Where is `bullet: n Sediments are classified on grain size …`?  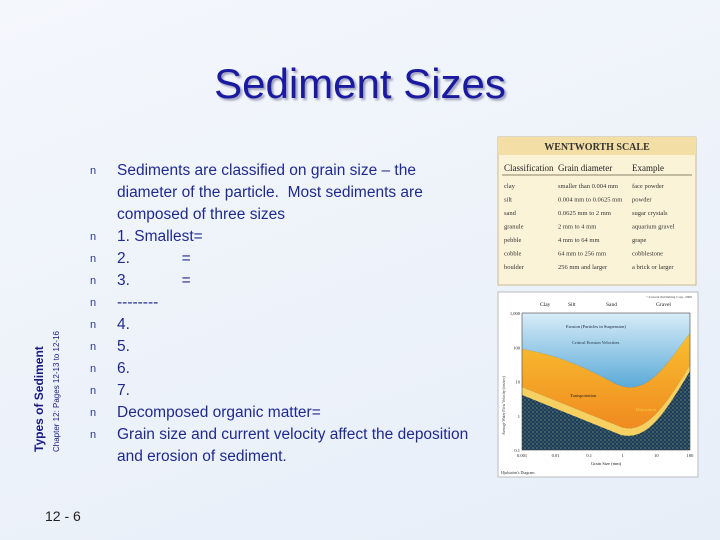 bullet: n Sediments are classified on grain size … is located at coordinates (282, 193).